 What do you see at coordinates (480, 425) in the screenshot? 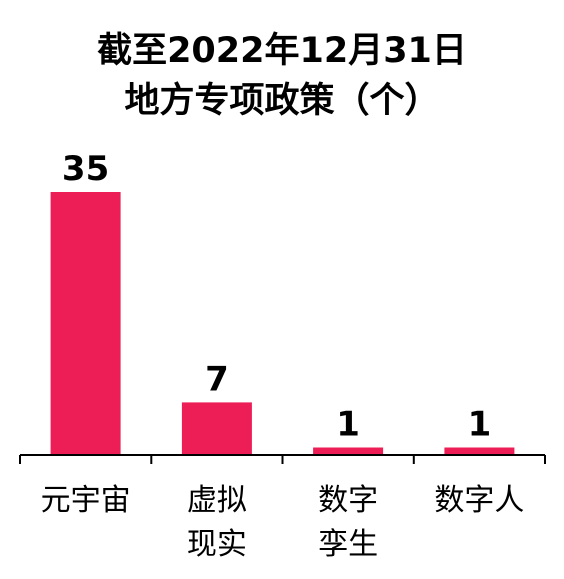
I see `data-label-4: 1` at bounding box center [480, 425].